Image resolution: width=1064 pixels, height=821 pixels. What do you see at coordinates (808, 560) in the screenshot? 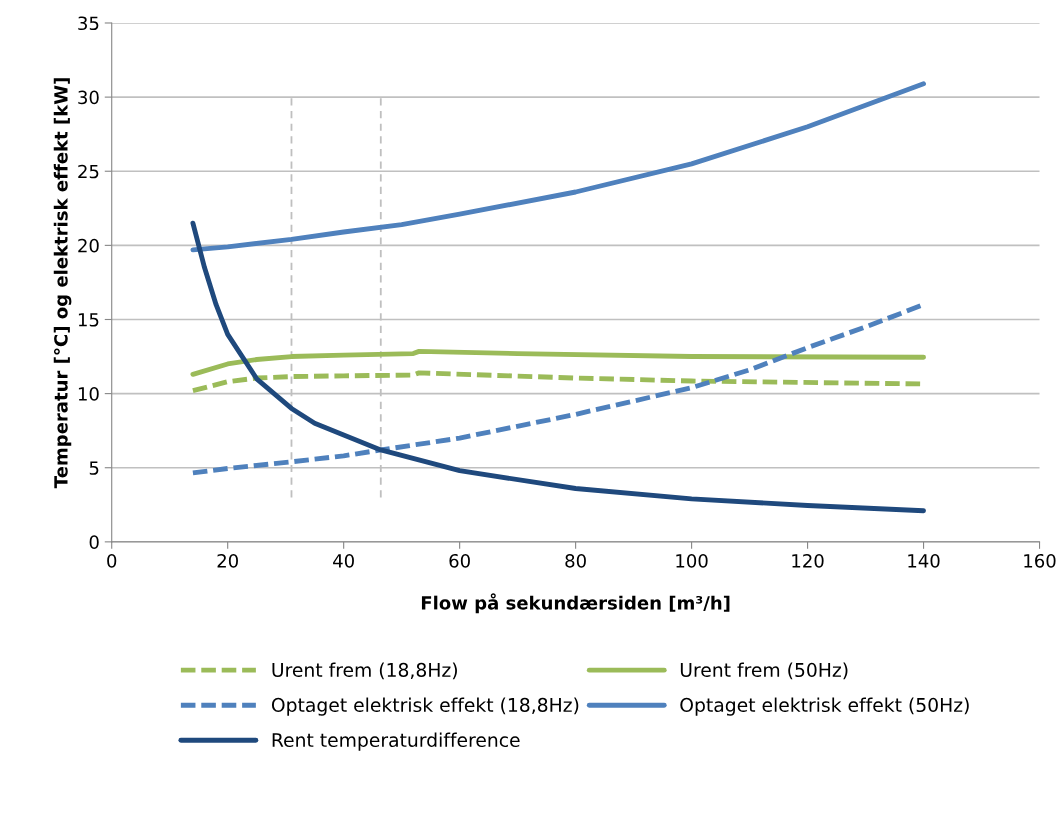
I see `x-tick-label: 120` at bounding box center [808, 560].